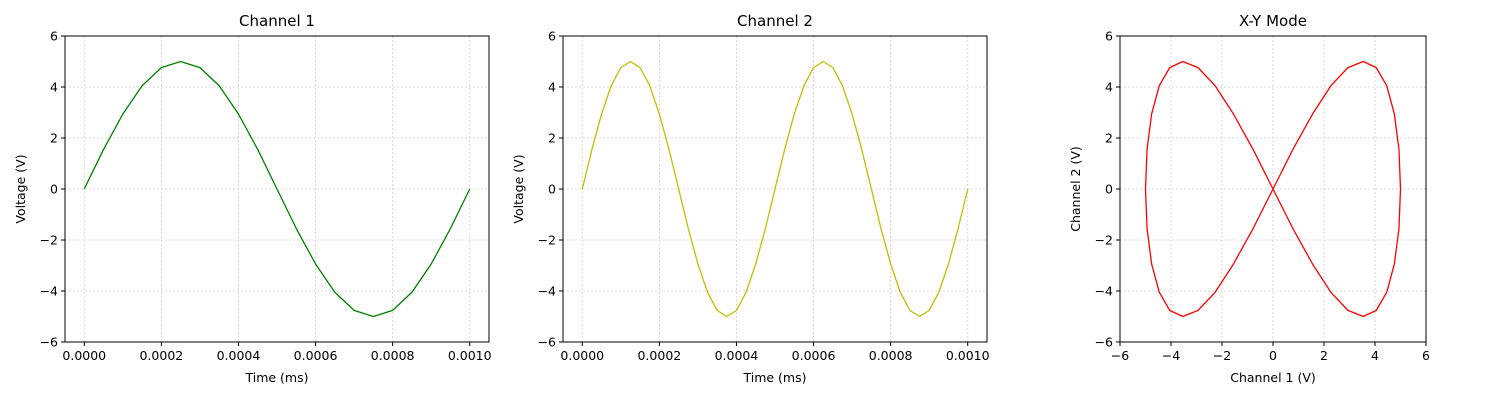  I want to click on chart-title: Channel 1, so click(277, 21).